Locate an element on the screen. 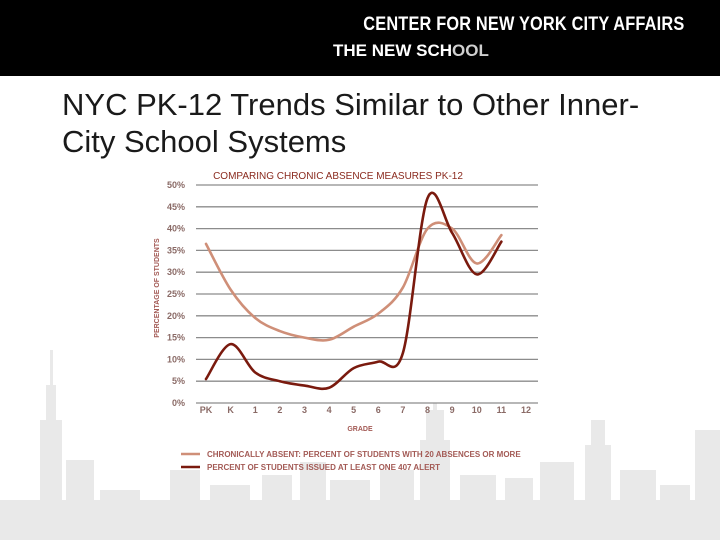  x-tick-label: 4 is located at coordinates (329, 410).